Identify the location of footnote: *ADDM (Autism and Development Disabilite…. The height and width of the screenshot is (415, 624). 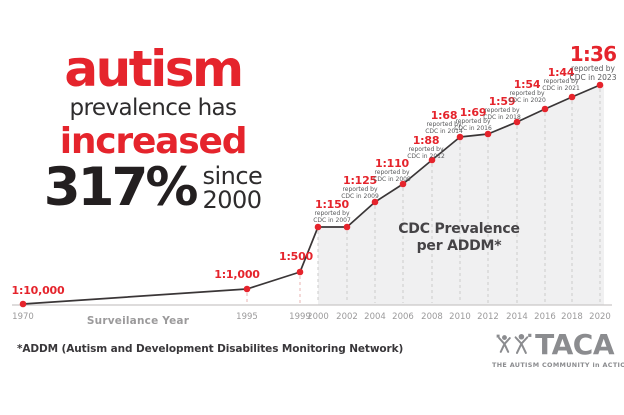
(210, 349).